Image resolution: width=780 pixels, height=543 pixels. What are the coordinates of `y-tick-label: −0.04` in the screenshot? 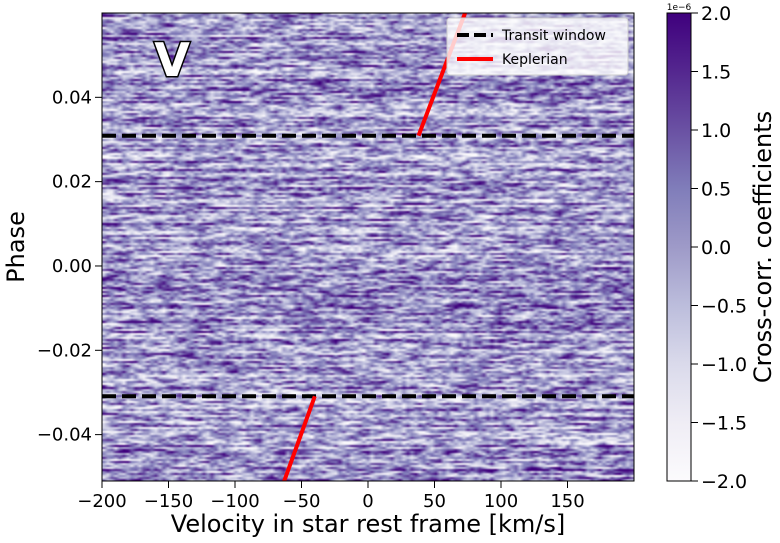 It's located at (64, 435).